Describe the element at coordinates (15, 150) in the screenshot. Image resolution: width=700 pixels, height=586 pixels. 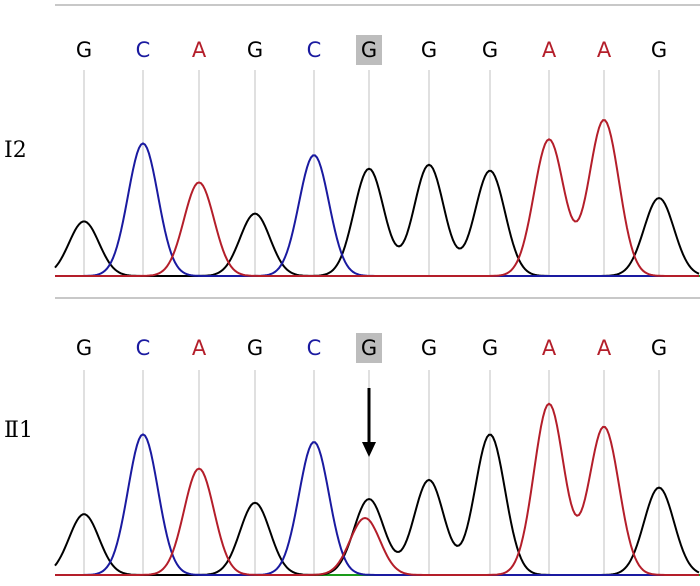
I see `sample-label-i2: Ⅰ2` at that location.